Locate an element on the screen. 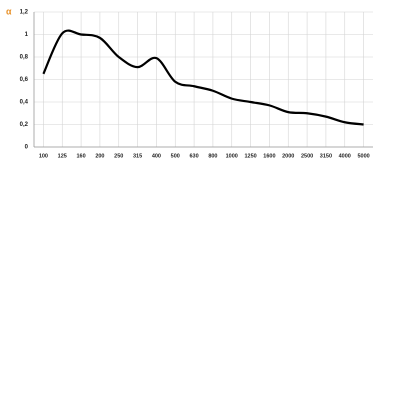 This screenshot has width=400, height=400. x-tick-label: 160 is located at coordinates (80, 156).